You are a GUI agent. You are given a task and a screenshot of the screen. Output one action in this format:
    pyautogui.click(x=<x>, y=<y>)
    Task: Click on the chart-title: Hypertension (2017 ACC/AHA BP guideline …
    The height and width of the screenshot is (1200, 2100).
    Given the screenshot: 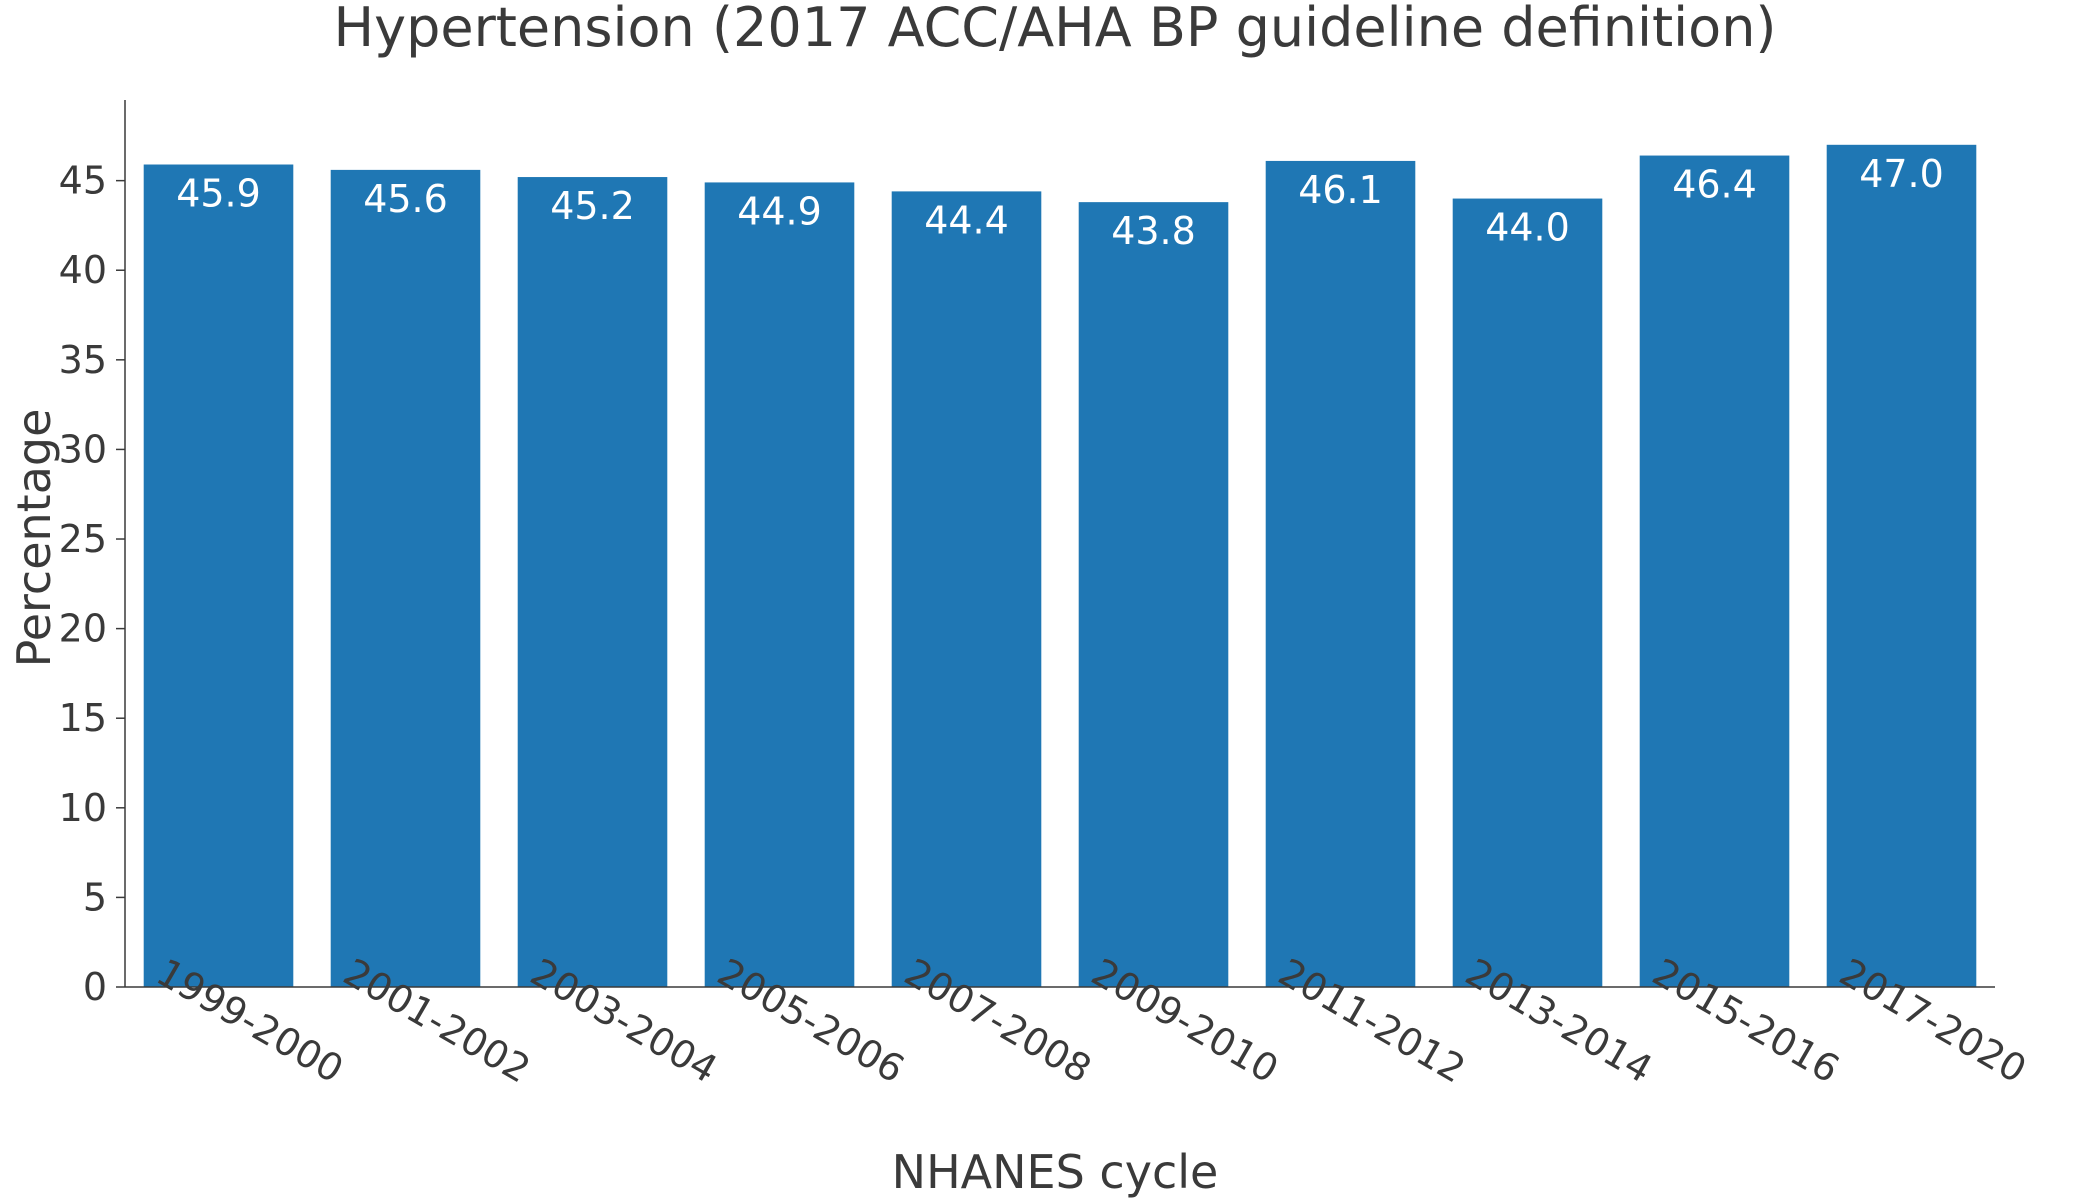 What is the action you would take?
    pyautogui.click(x=1055, y=29)
    